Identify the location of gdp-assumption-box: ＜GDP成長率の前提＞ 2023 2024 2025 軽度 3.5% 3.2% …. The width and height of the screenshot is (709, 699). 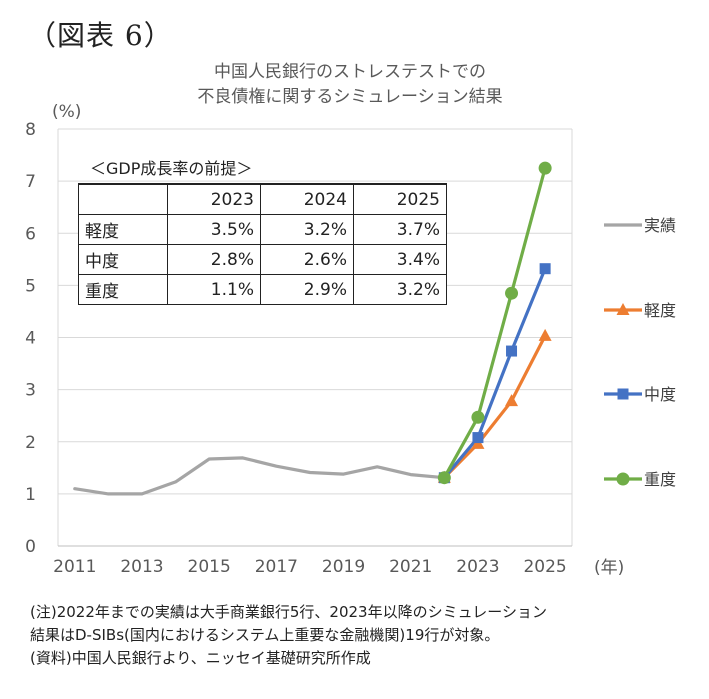
(262, 230).